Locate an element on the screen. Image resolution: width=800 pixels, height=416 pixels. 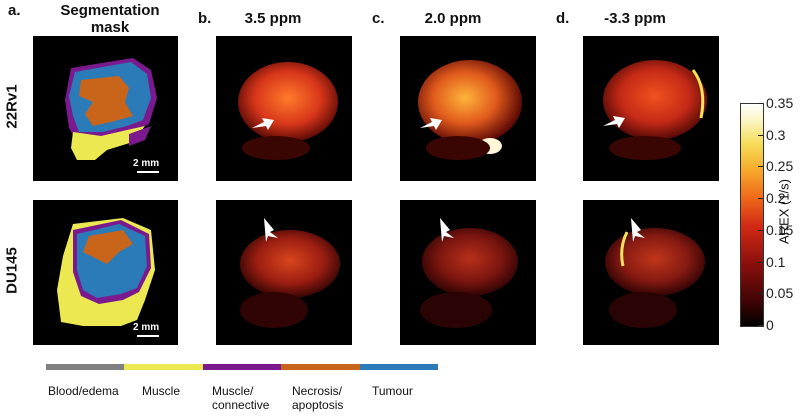
colorbar-tick-label: 0.1 is located at coordinates (776, 262).